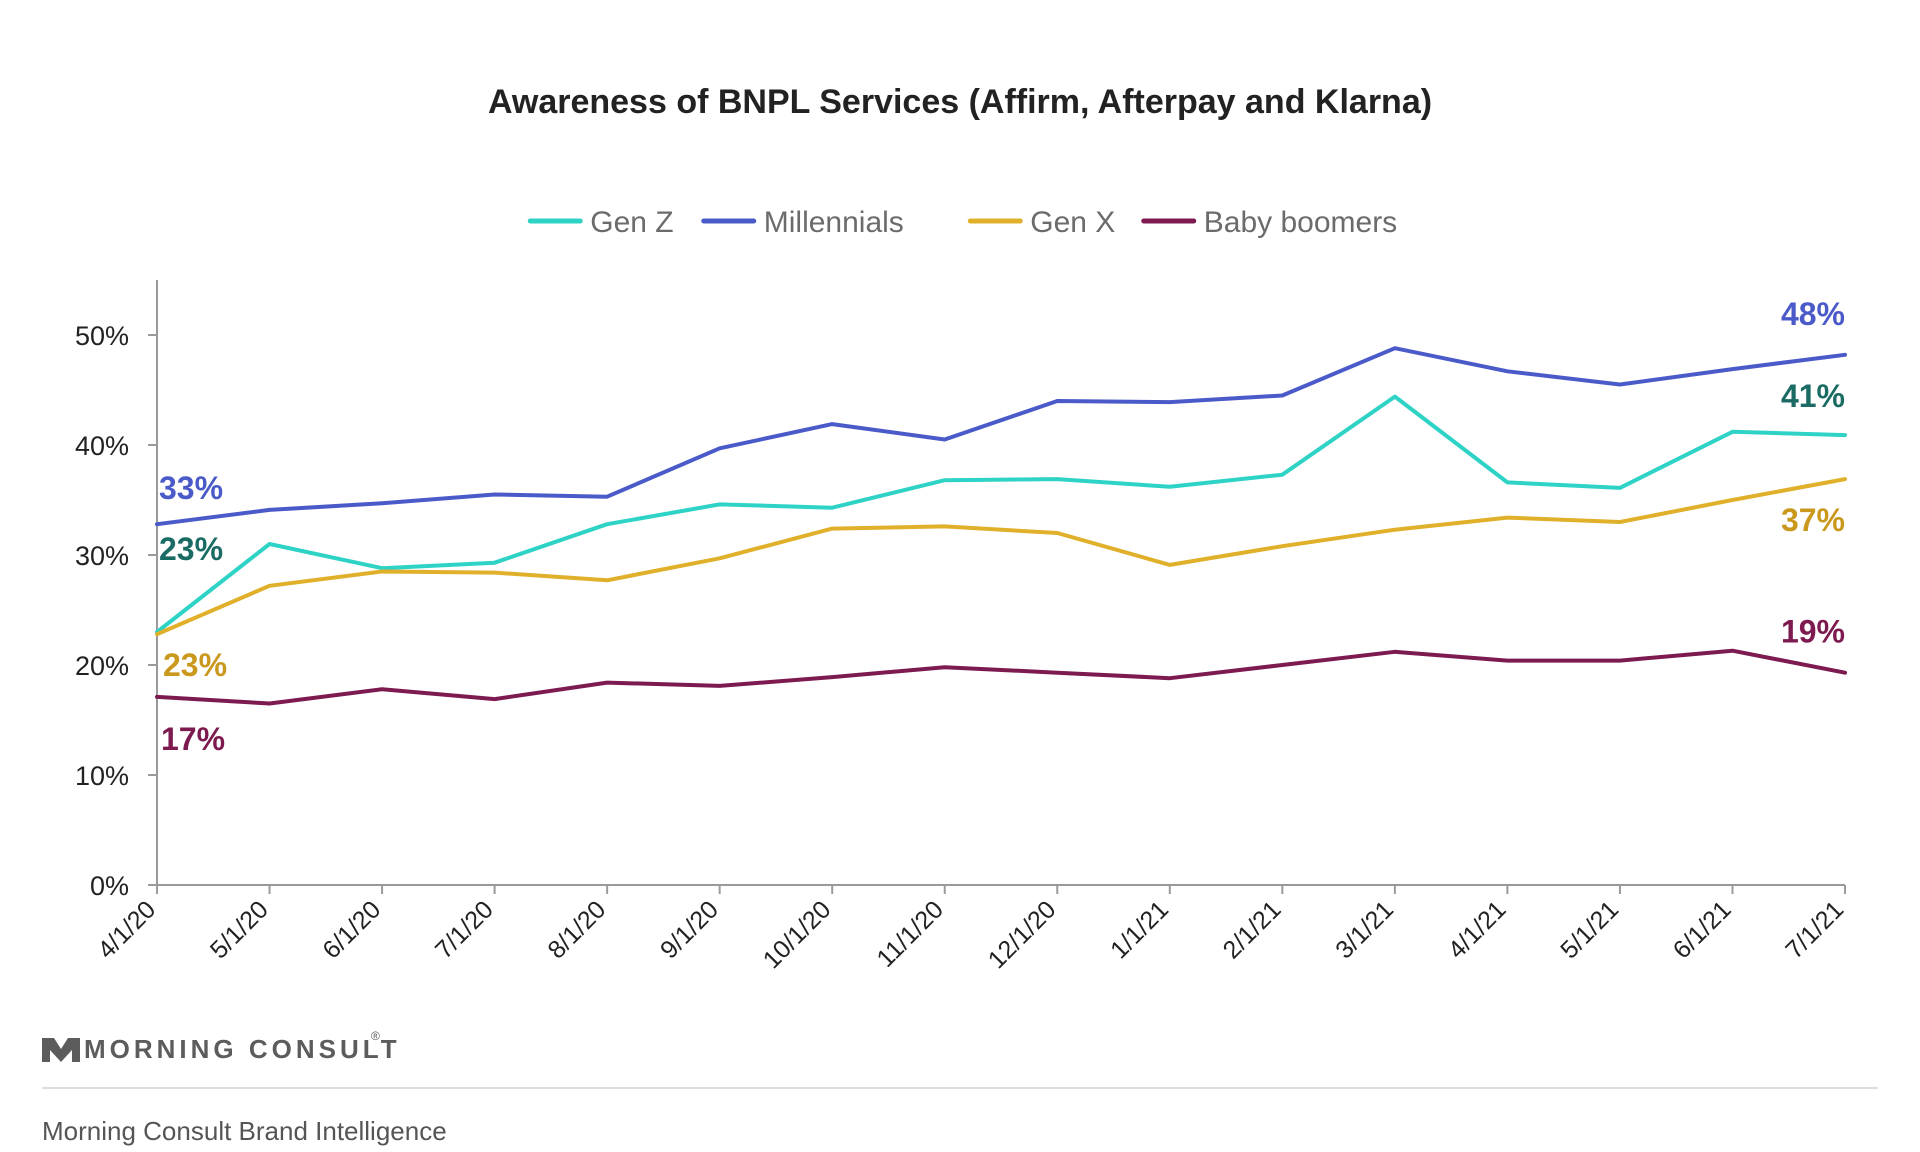 This screenshot has height=1152, width=1920. I want to click on legend-item-millennials: Millennials, so click(802, 222).